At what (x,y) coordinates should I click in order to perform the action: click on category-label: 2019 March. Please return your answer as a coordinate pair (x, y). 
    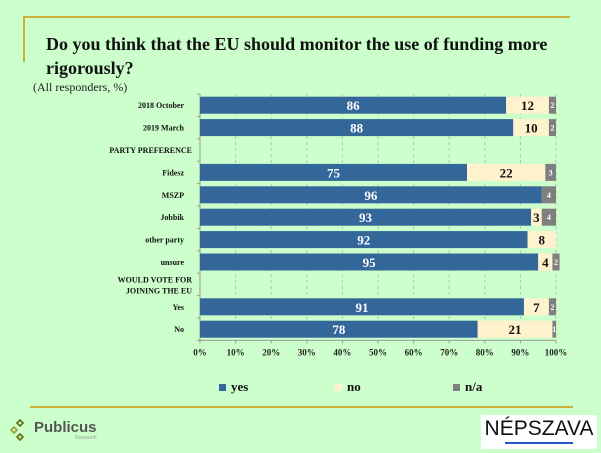
    Looking at the image, I should click on (164, 128).